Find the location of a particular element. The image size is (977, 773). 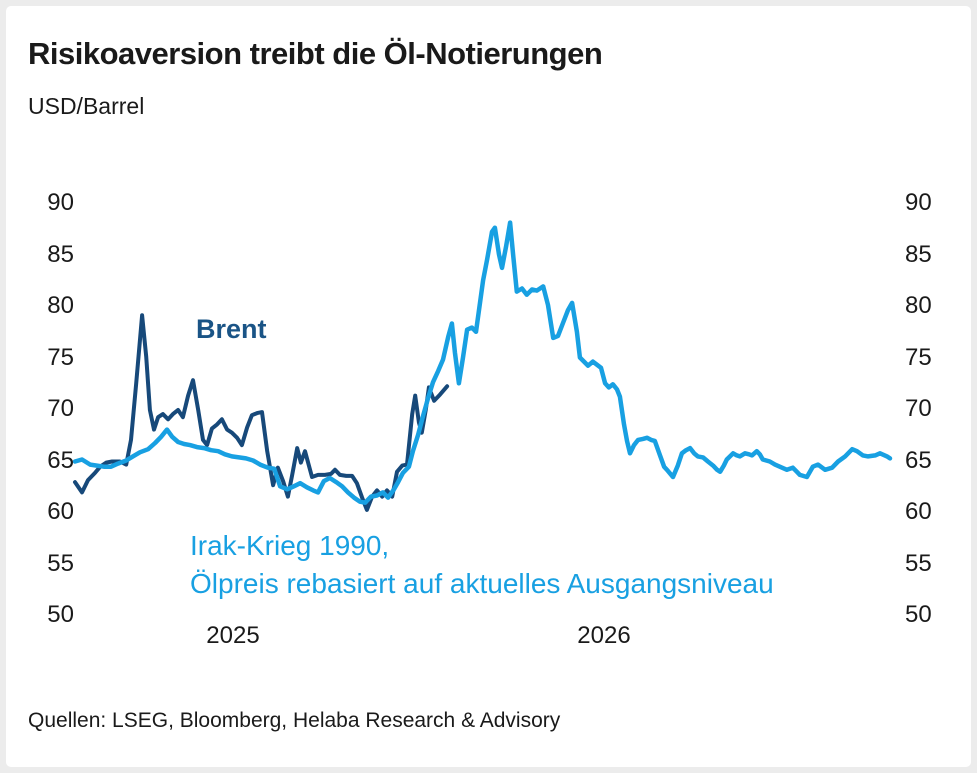

y-axis-tick-right-60: 60 is located at coordinates (918, 511).